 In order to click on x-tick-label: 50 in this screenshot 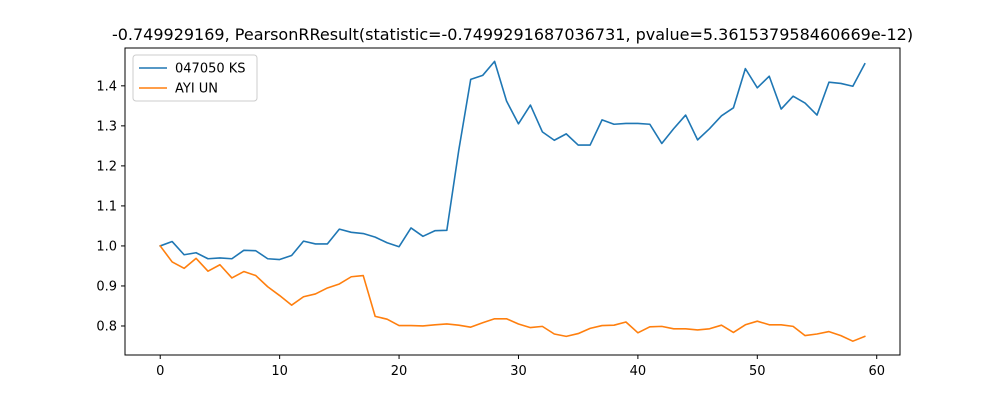, I will do `click(757, 371)`.